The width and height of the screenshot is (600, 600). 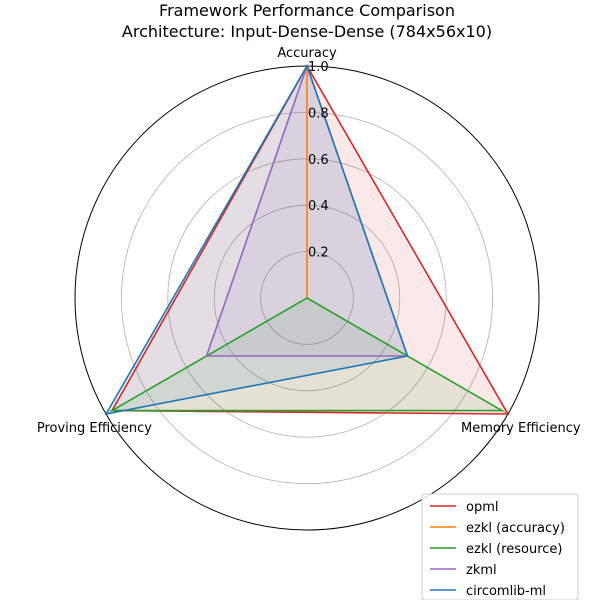 I want to click on legend-label: circomlib-ml, so click(x=506, y=591).